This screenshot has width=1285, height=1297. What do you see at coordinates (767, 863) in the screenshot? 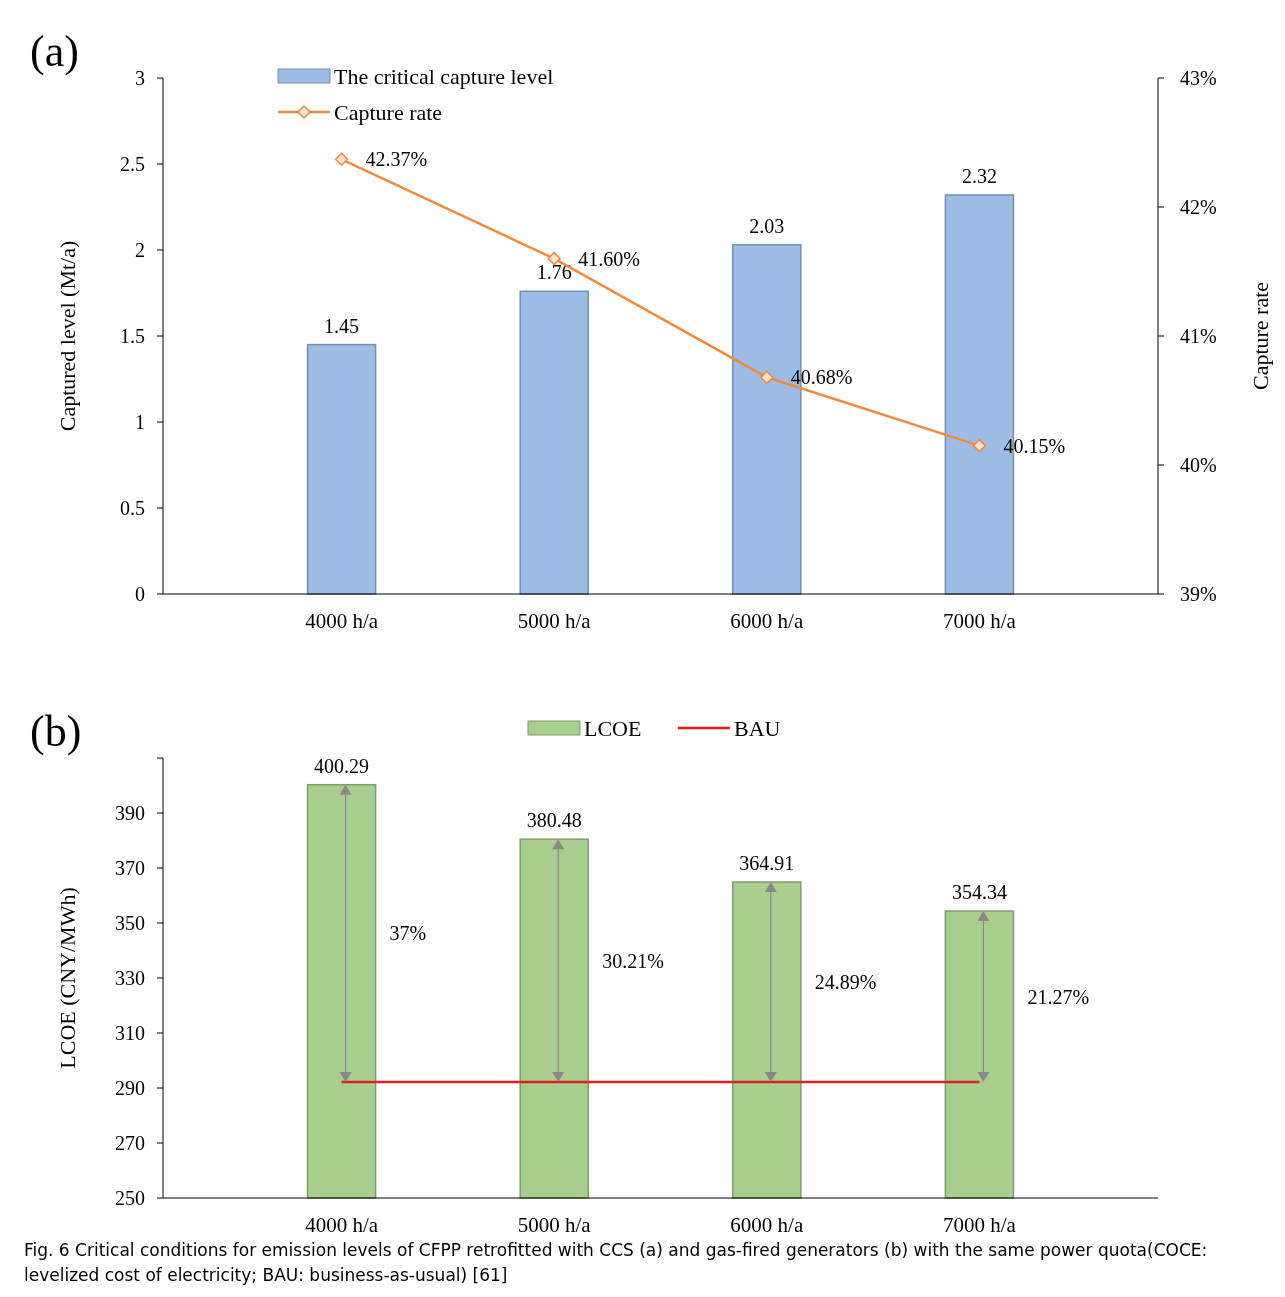
I see `data-label: 364.91` at bounding box center [767, 863].